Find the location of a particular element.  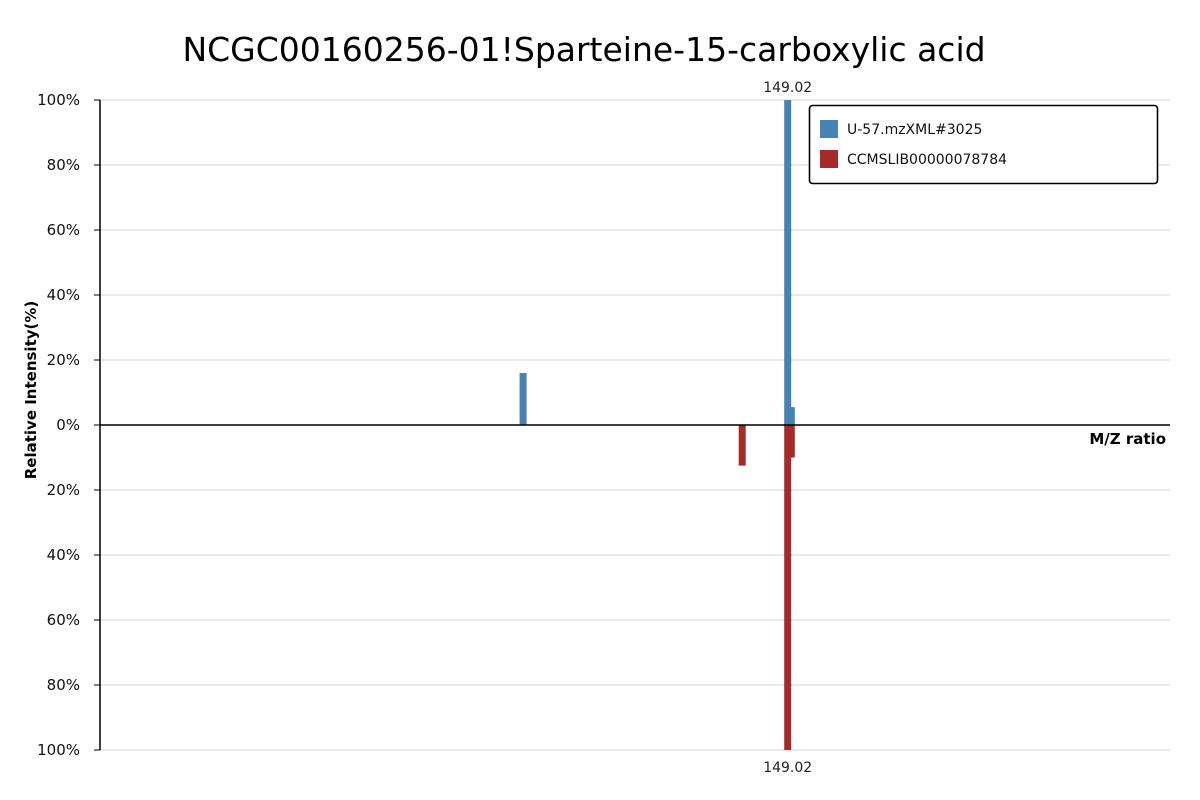

y-tick-label: 0% is located at coordinates (68, 425).